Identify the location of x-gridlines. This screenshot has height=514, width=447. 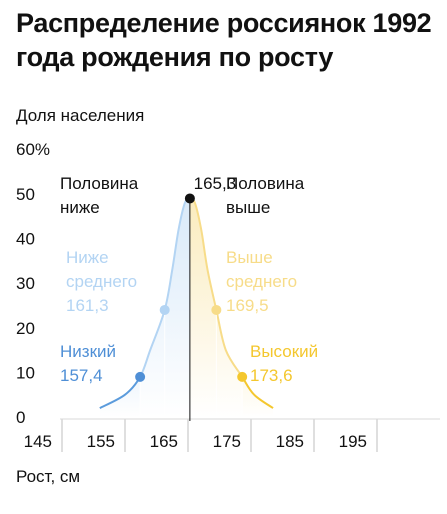
(250, 435).